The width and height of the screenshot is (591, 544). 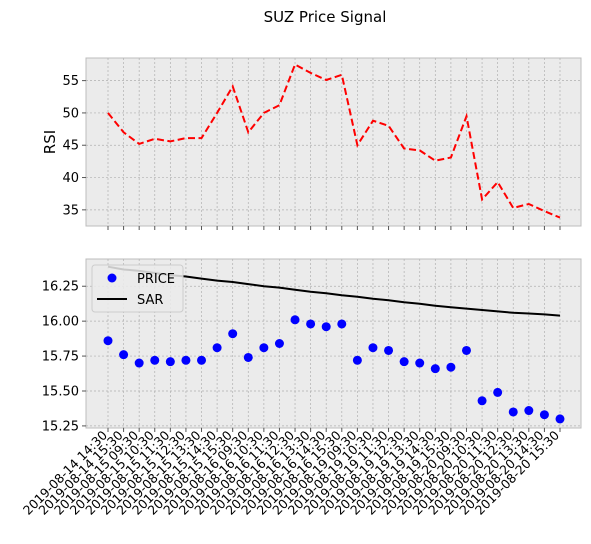 I want to click on y-tick-label: 55, so click(x=70, y=81).